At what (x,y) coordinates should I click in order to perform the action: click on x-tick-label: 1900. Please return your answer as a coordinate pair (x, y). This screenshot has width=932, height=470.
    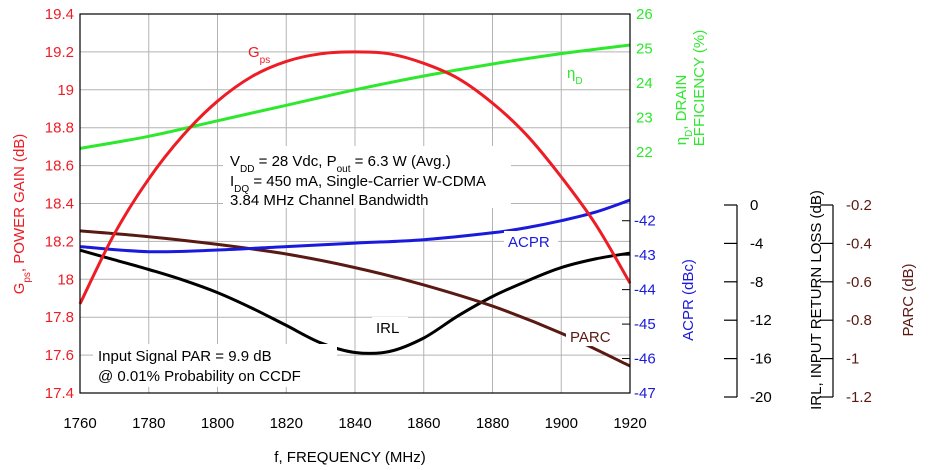
    Looking at the image, I should click on (561, 423).